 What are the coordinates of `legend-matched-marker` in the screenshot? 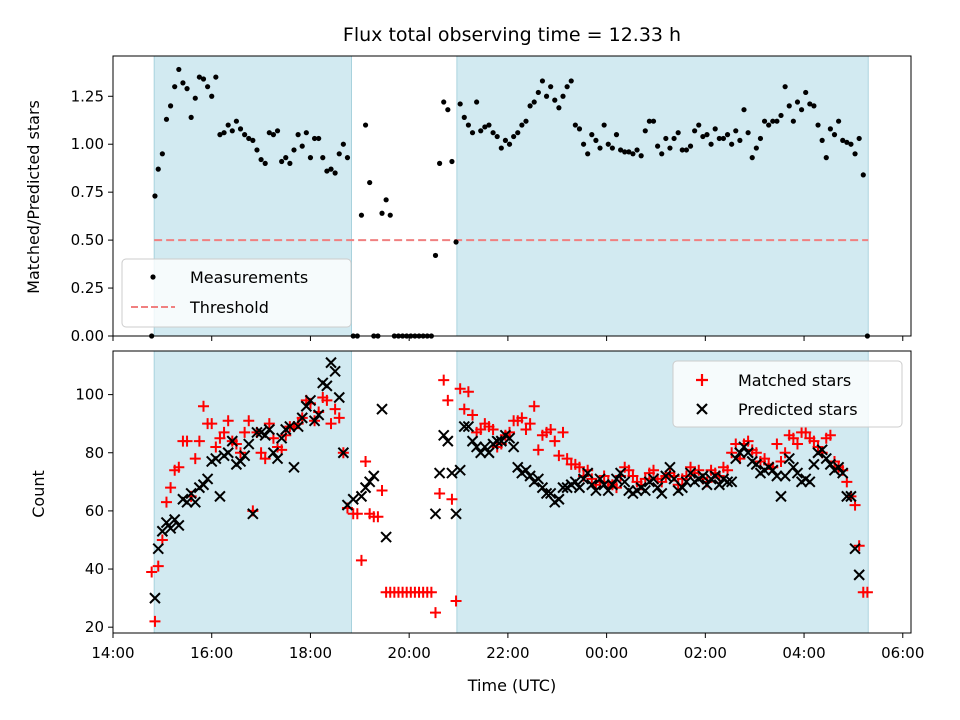 It's located at (702, 380).